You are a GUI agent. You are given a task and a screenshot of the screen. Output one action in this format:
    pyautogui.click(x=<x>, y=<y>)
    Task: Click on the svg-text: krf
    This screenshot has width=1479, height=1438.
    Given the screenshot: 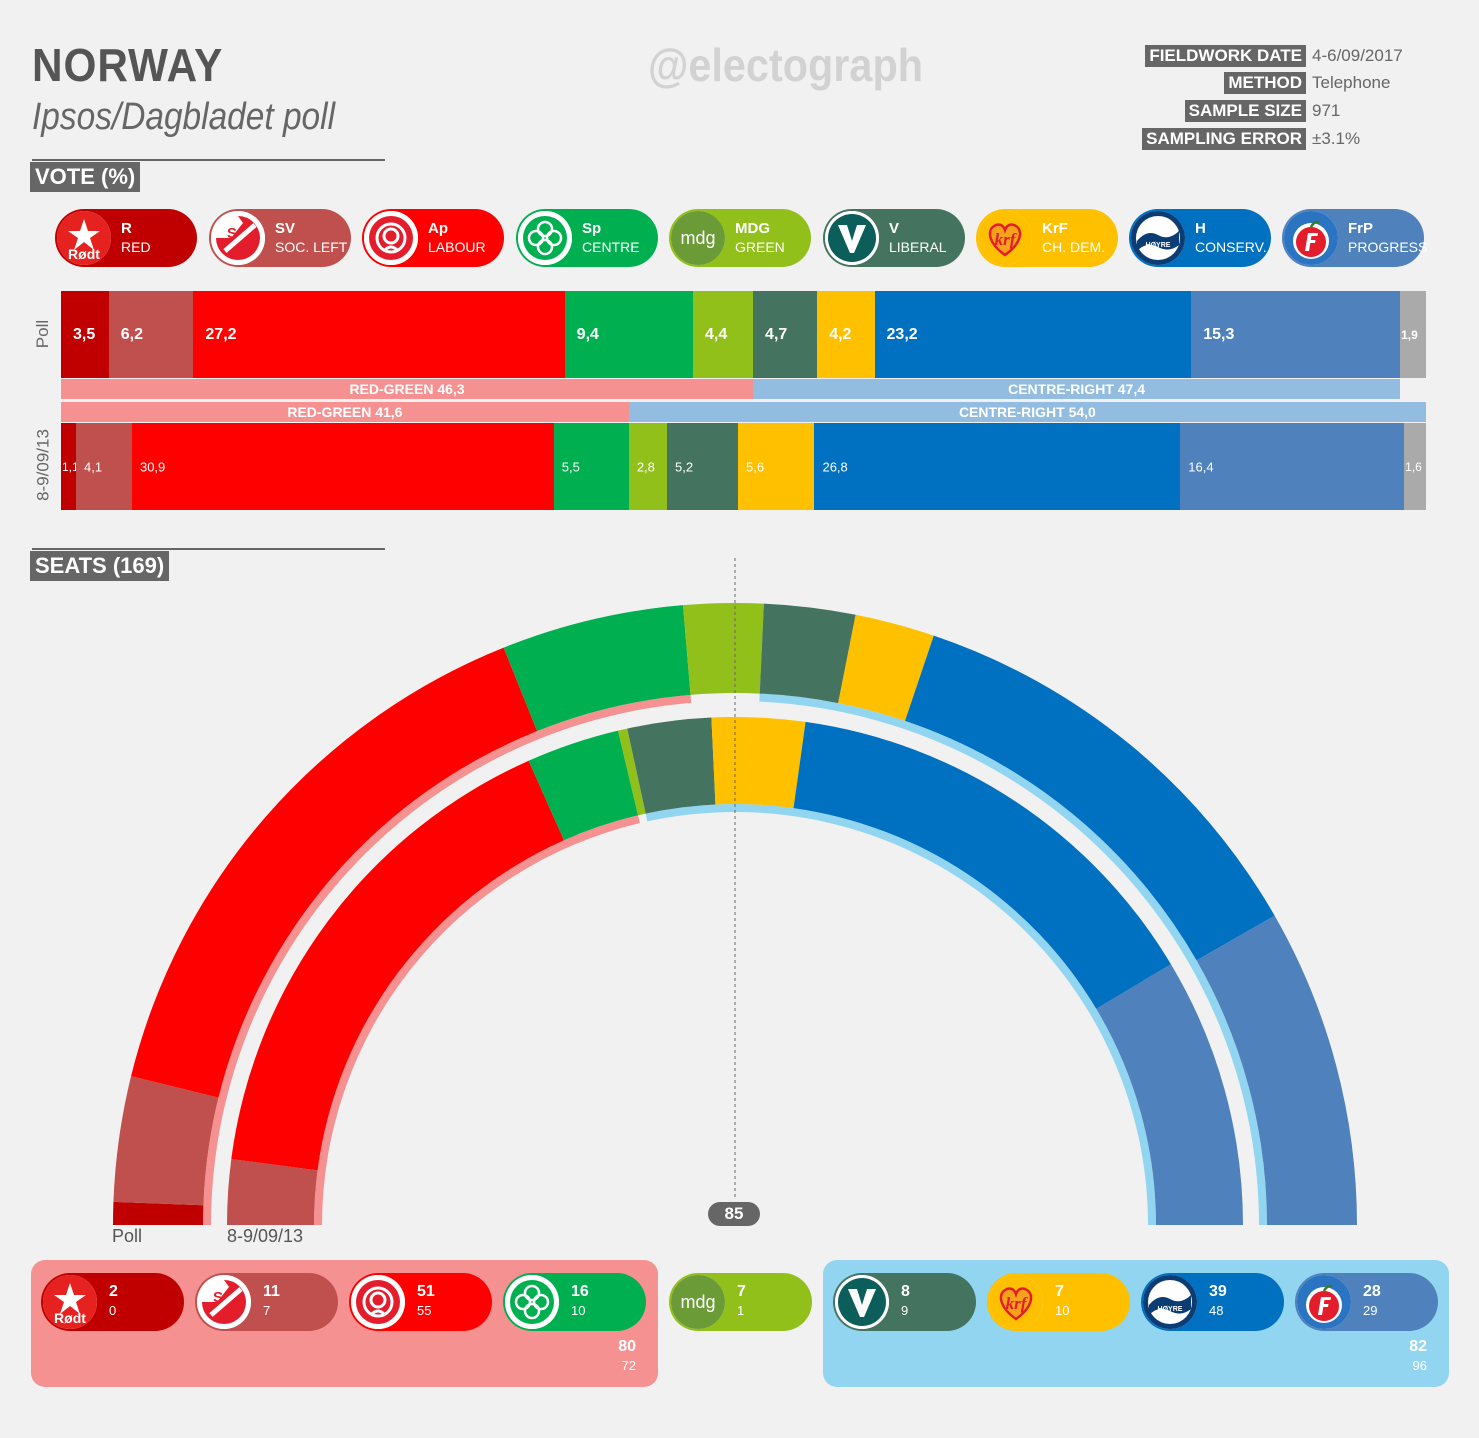 What is the action you would take?
    pyautogui.click(x=1006, y=239)
    